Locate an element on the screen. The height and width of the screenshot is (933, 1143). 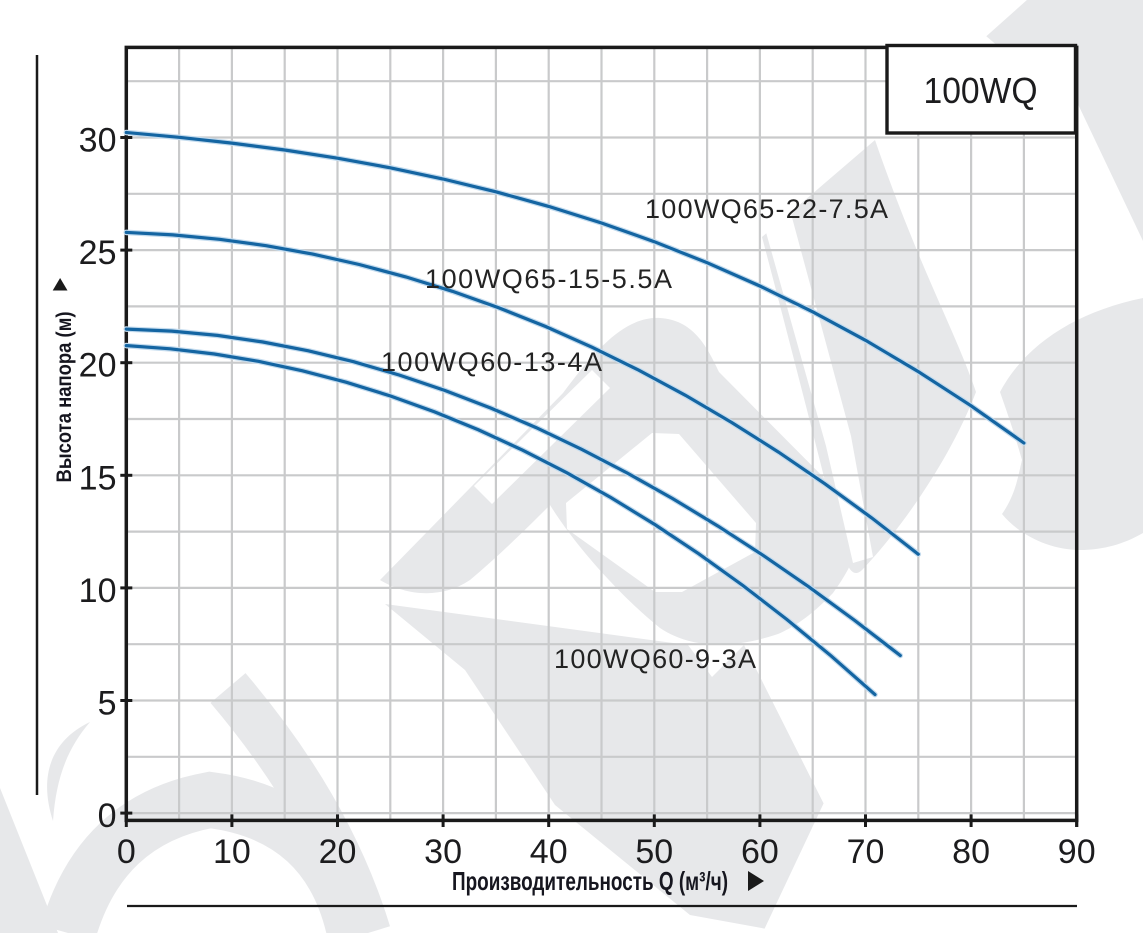
svg-text: 100WQ60-13-4A is located at coordinates (491, 362).